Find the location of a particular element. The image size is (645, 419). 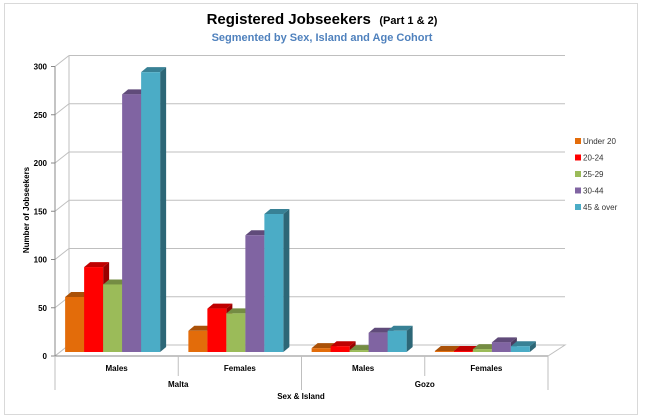

legend-item: 25-29 is located at coordinates (589, 174).